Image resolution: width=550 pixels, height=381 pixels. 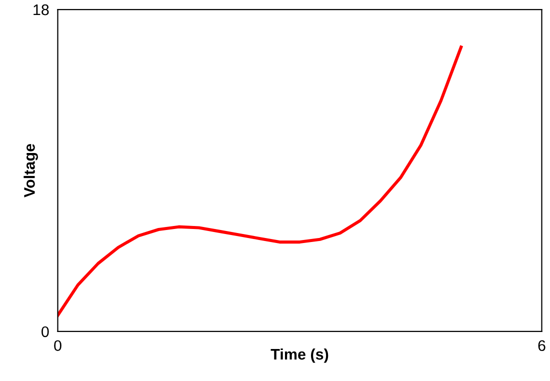 I want to click on y-axis-title: Voltage, so click(x=31, y=171).